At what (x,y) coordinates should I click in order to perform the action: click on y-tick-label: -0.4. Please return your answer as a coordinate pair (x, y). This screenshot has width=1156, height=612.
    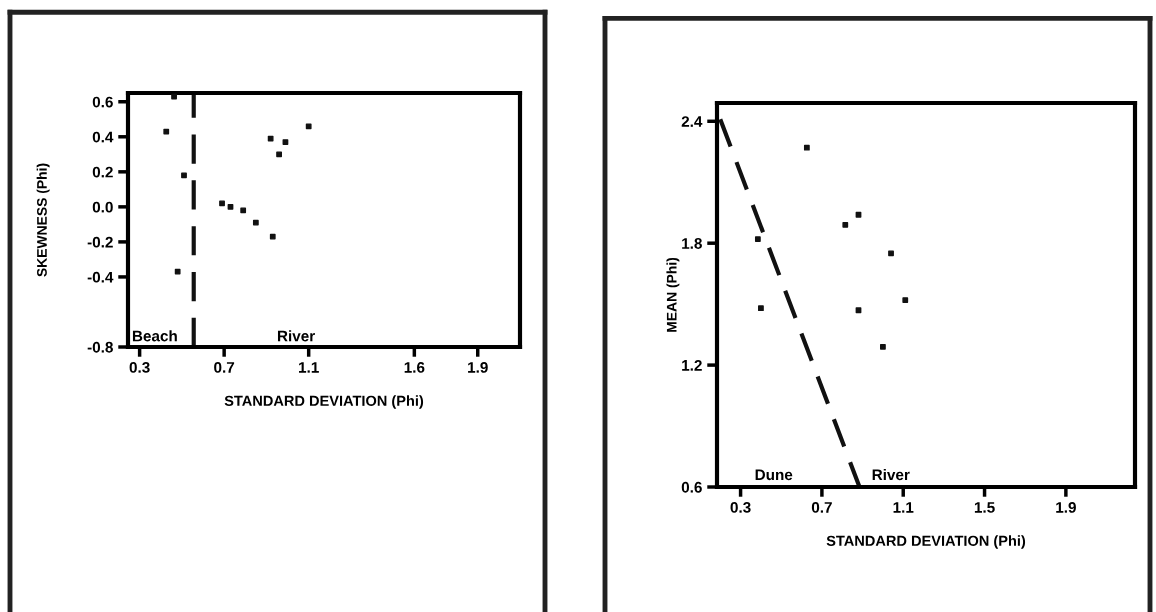
    Looking at the image, I should click on (100, 277).